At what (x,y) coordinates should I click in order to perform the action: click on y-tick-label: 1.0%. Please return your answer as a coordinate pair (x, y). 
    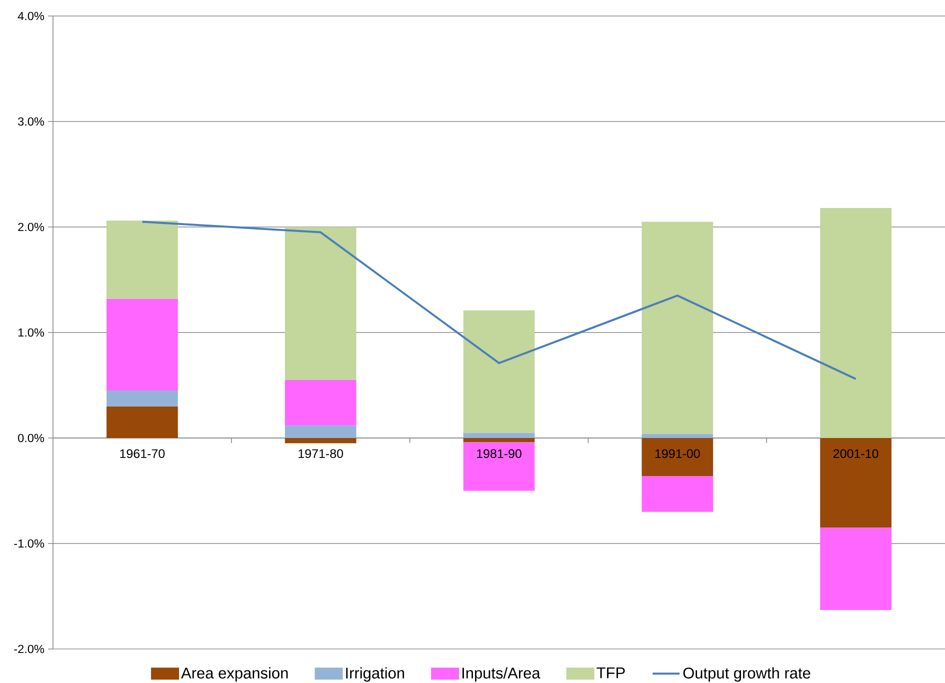
    Looking at the image, I should click on (31, 332).